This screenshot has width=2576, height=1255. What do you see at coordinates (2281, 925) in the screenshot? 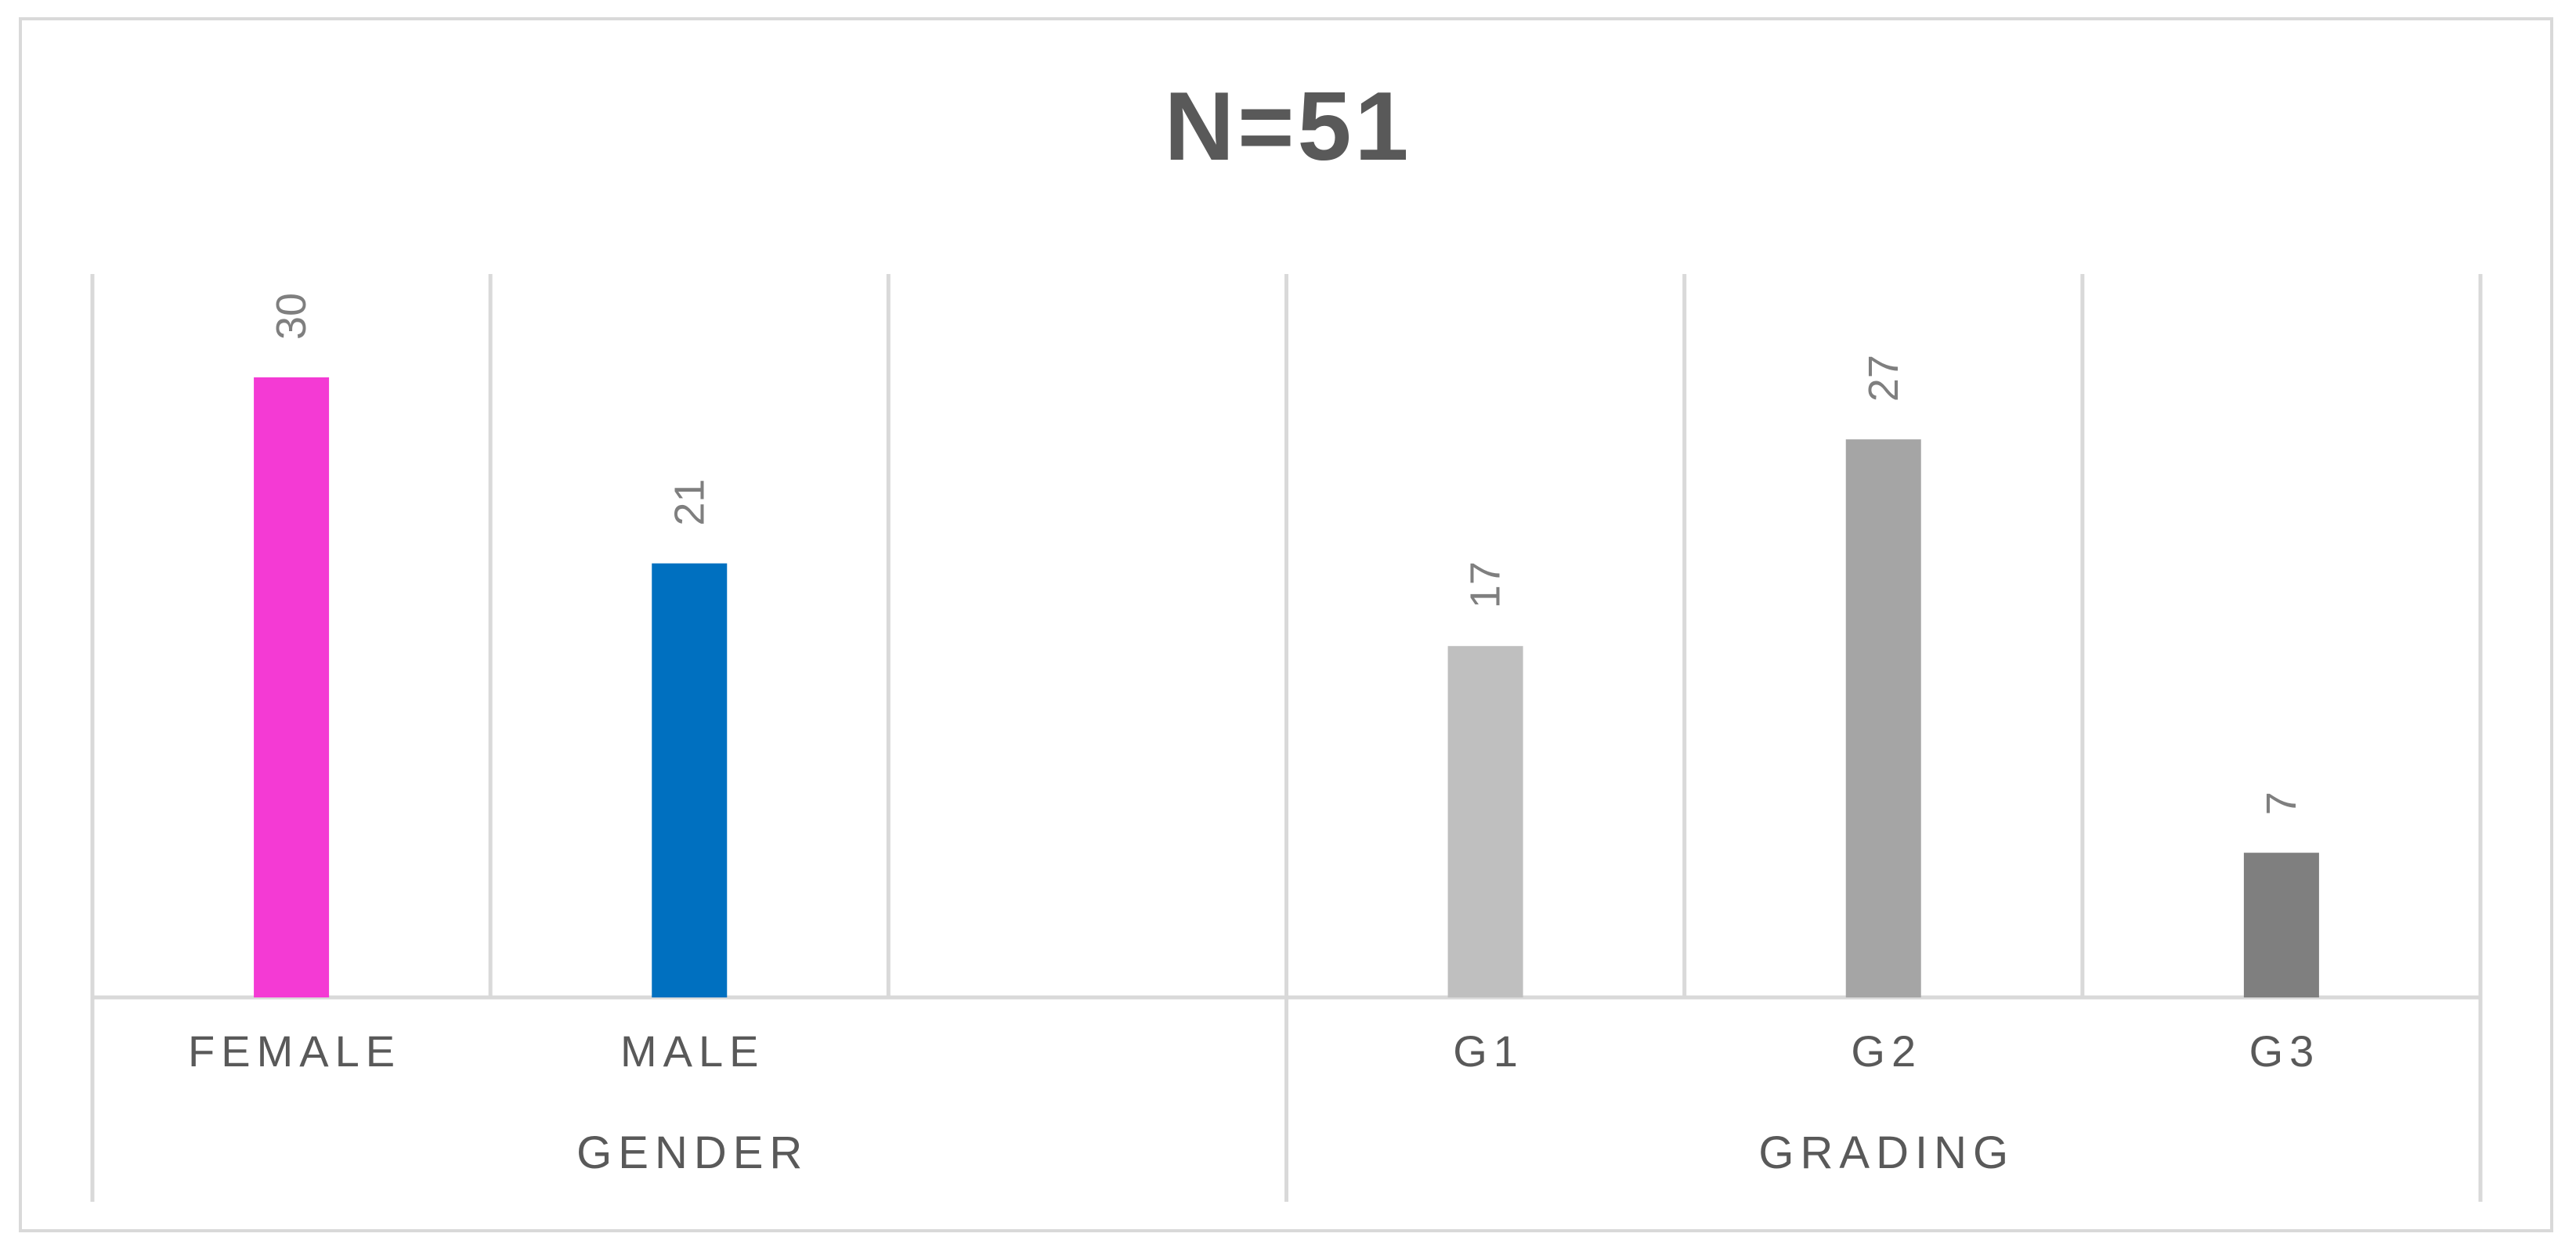
I see `bar-g3` at bounding box center [2281, 925].